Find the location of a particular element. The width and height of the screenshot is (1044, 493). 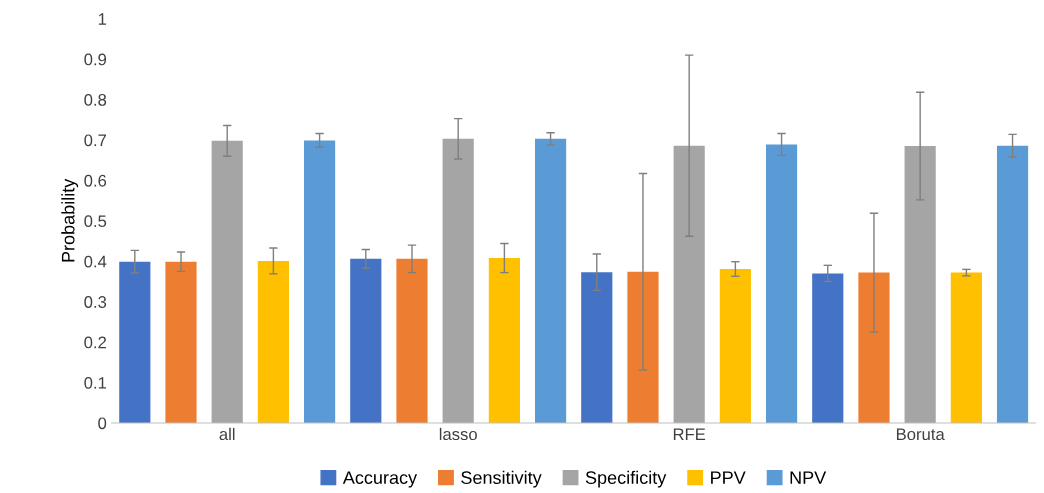

y-tick-label: 0.2 is located at coordinates (95, 342).